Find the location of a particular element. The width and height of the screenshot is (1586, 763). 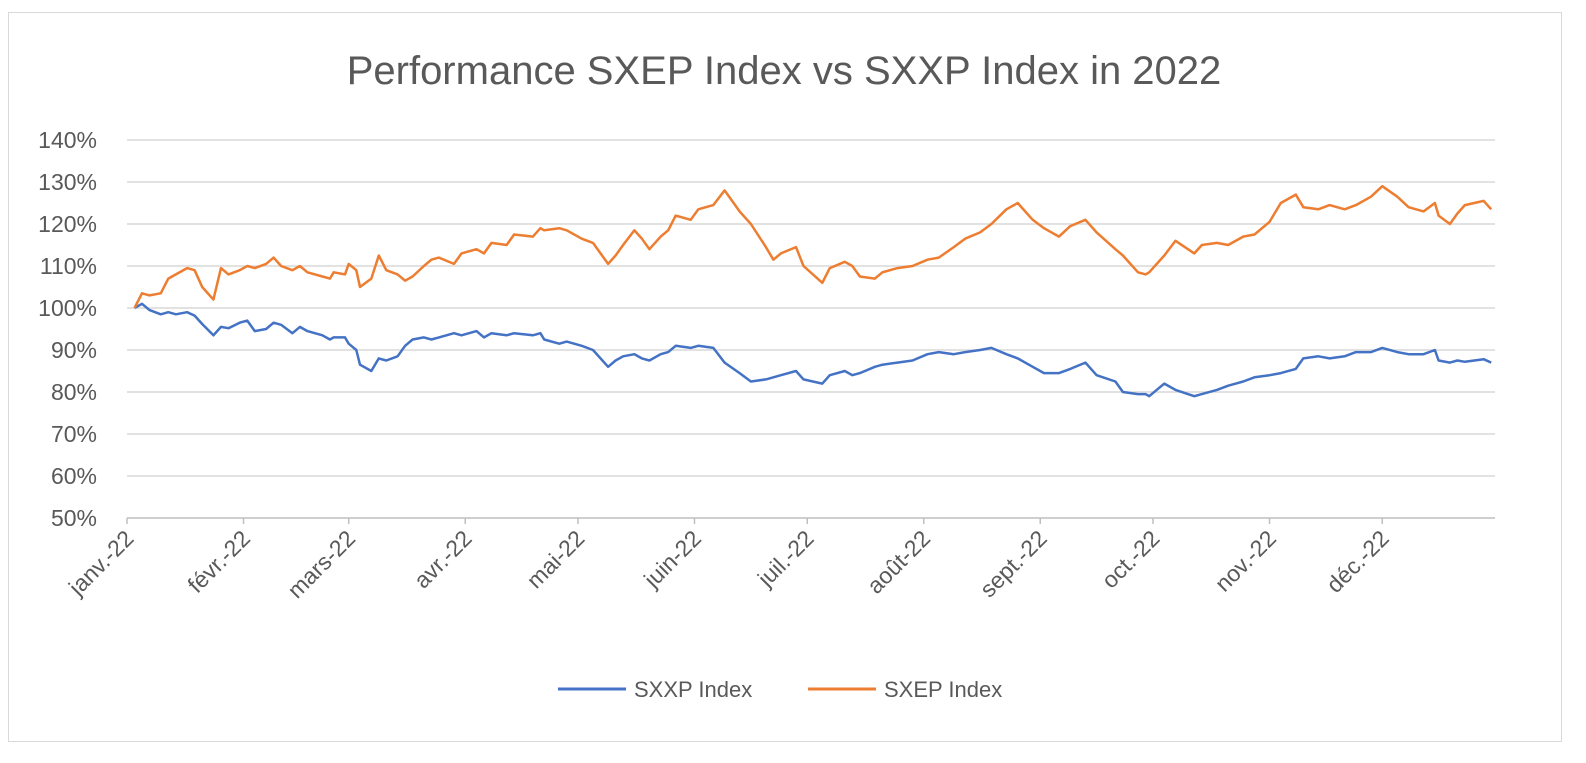

y-tick-label: 120% is located at coordinates (67, 224).